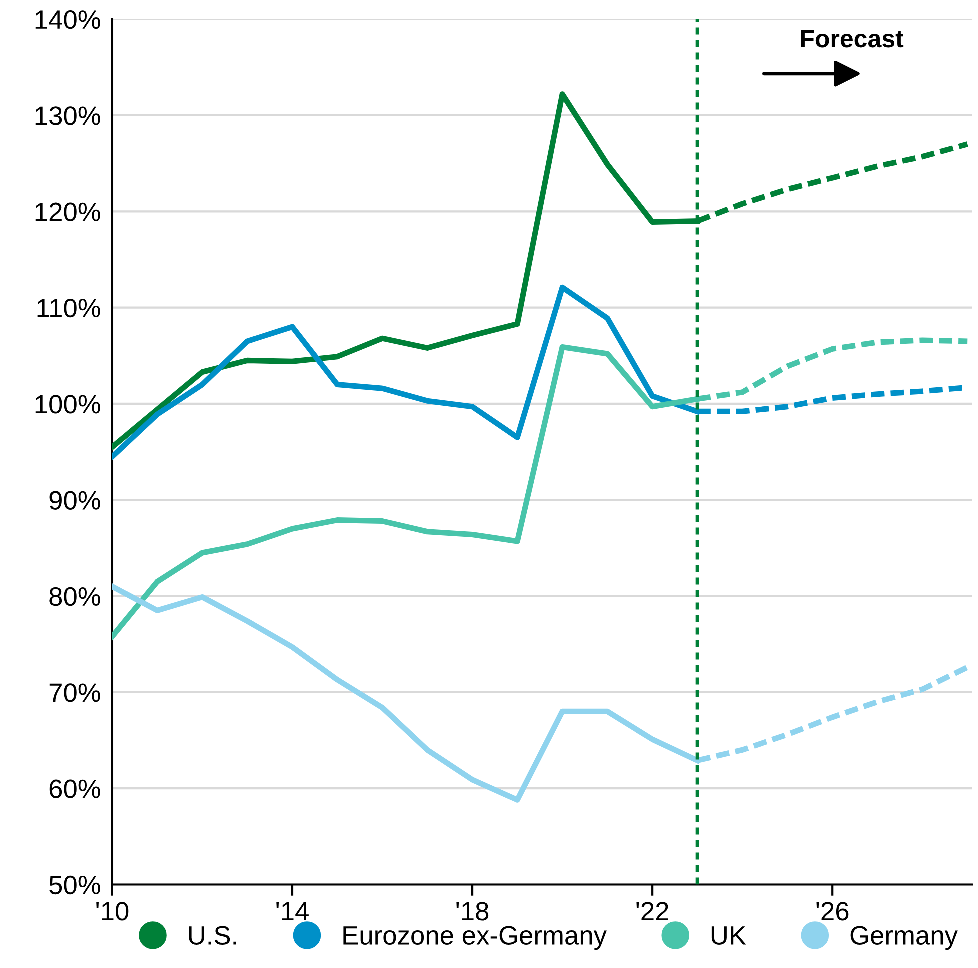 This screenshot has width=978, height=968. What do you see at coordinates (68, 116) in the screenshot?
I see `y-tick-label: 130%` at bounding box center [68, 116].